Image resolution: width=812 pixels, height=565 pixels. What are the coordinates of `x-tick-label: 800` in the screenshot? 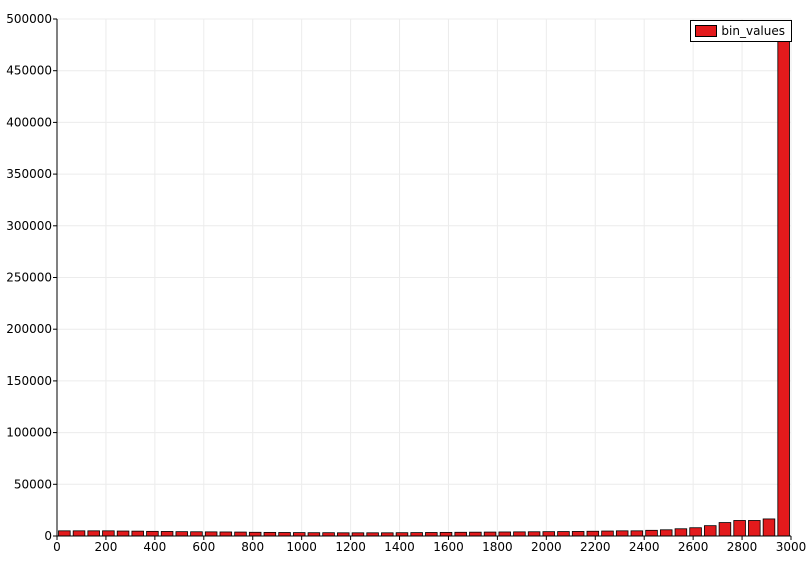 It's located at (252, 547).